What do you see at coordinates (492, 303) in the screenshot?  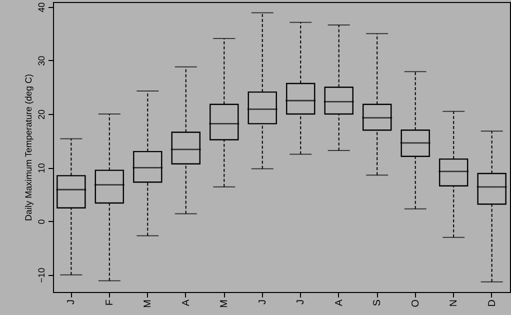 I see `x-tick-label: D` at bounding box center [492, 303].